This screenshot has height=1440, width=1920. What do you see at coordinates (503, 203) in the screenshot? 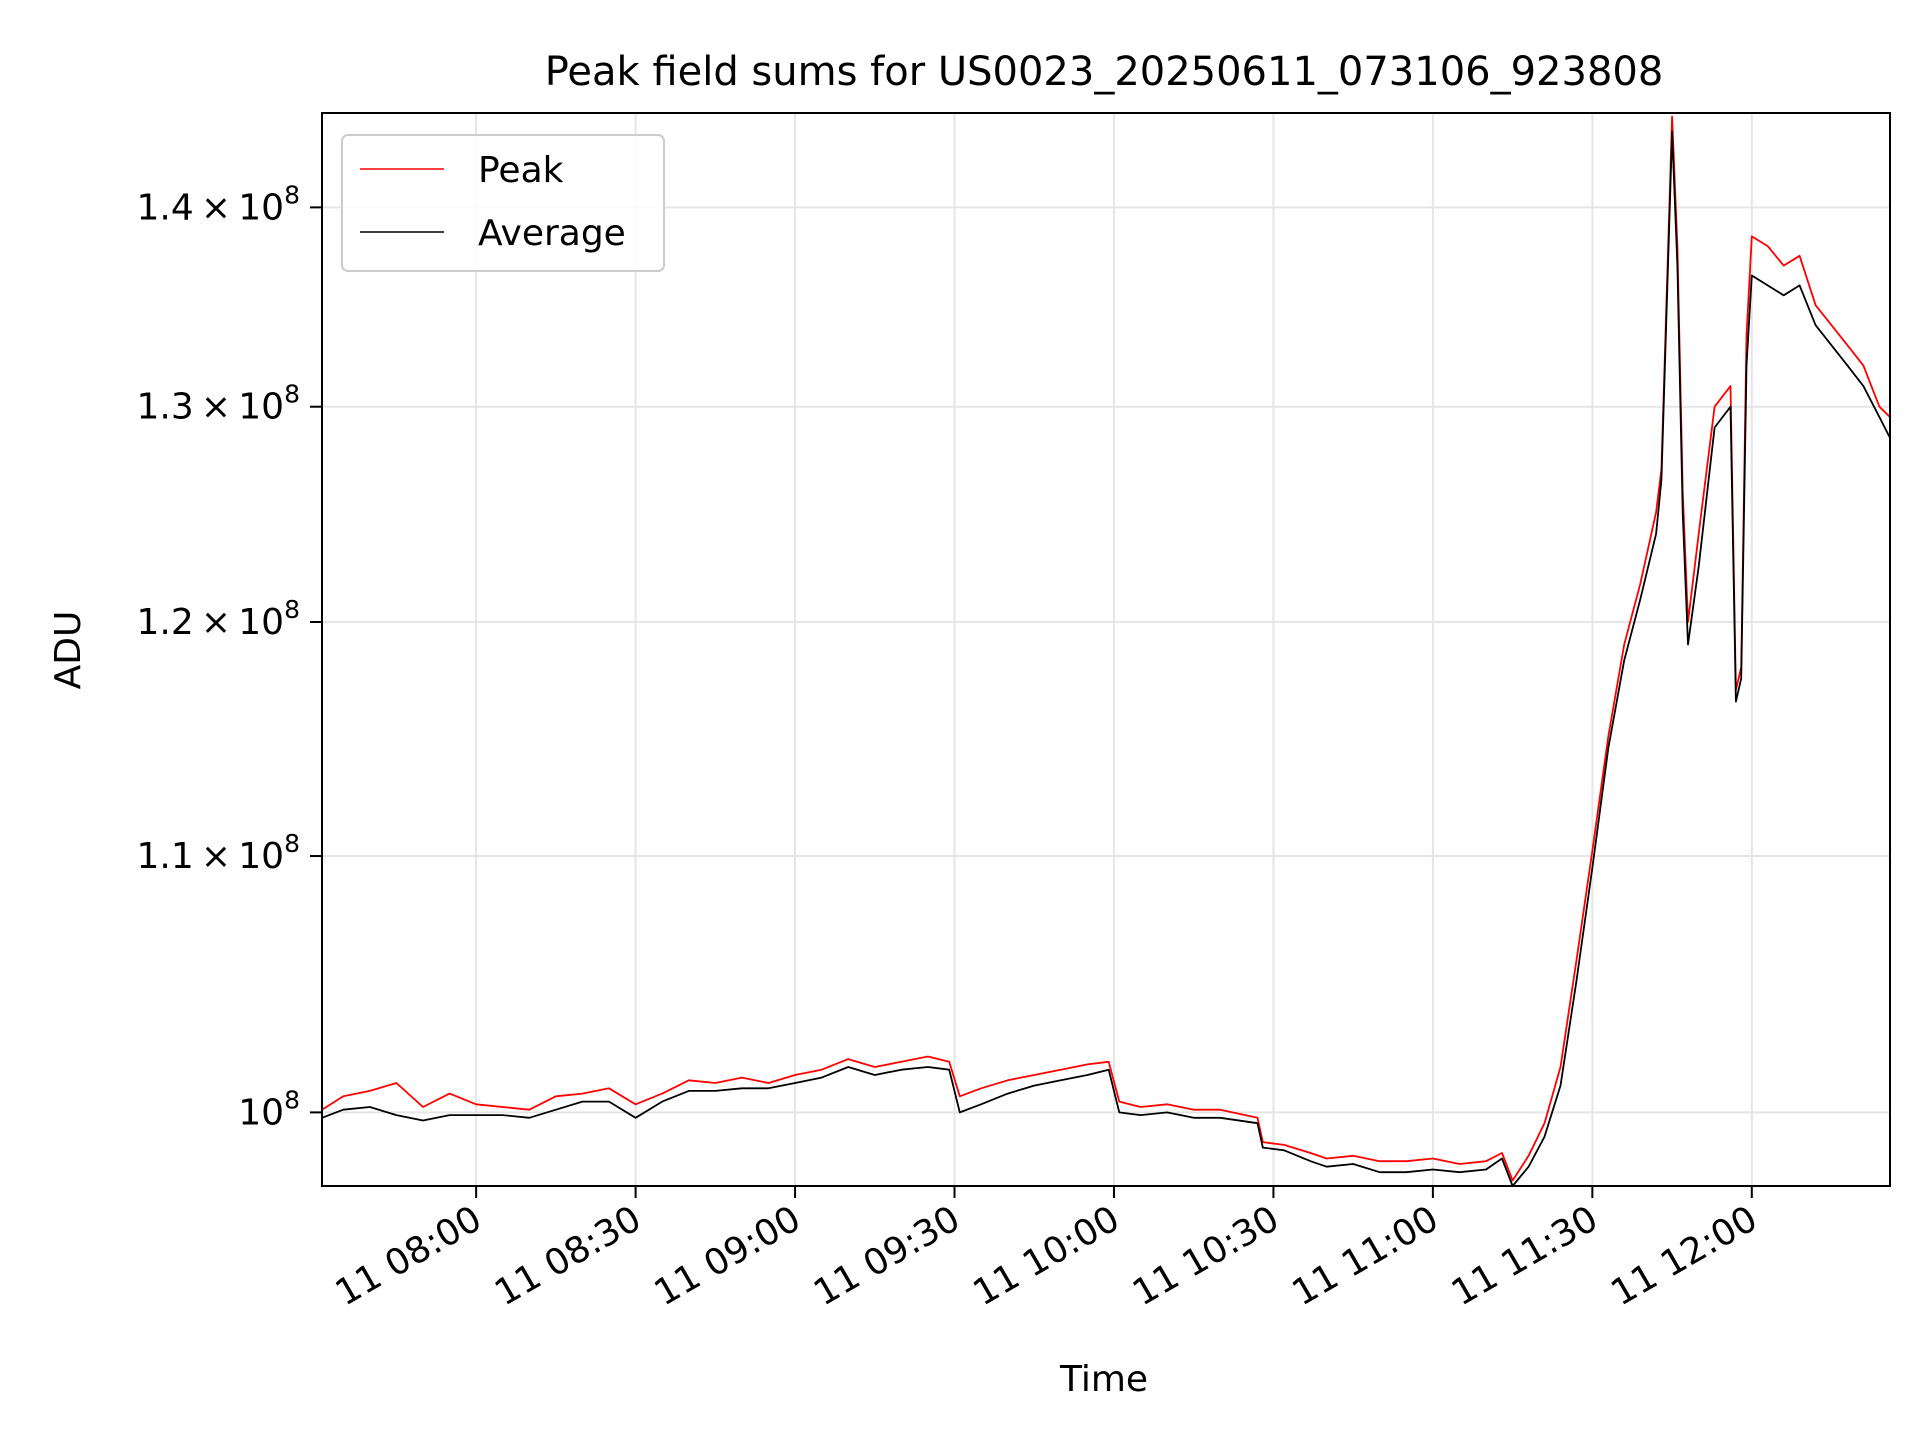
I see `legend: Peak Average` at bounding box center [503, 203].